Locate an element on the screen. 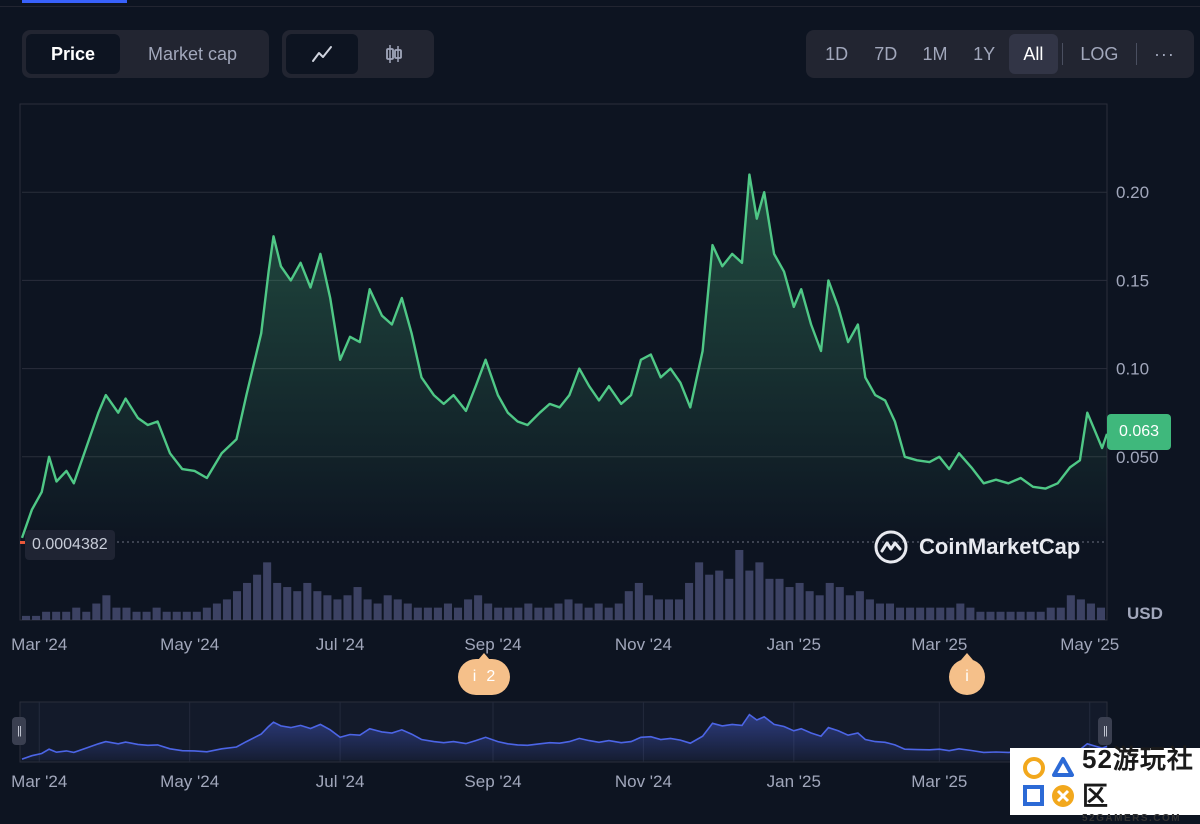  navigator-right-handle: || is located at coordinates (1105, 731).